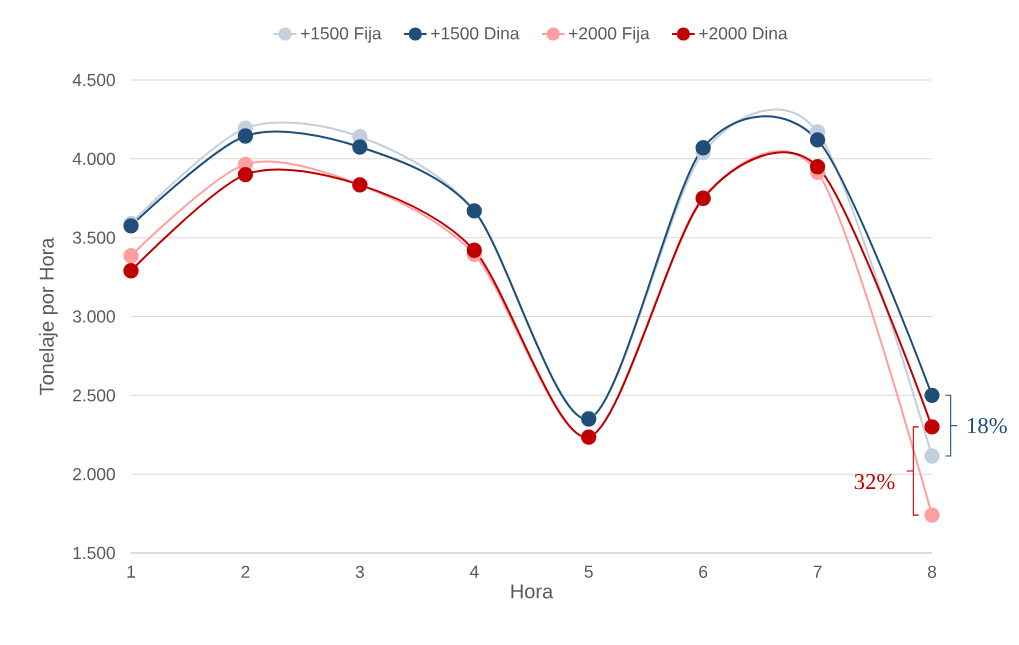 The height and width of the screenshot is (645, 1019). Describe the element at coordinates (93, 316) in the screenshot. I see `y-tick-label: 3.000` at that location.